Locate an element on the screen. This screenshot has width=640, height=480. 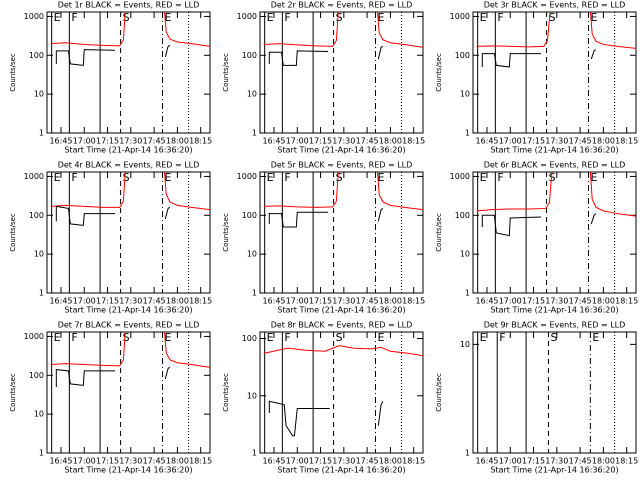
chart-title: Det 4r BLACK = Events, RED = LLD is located at coordinates (129, 165).